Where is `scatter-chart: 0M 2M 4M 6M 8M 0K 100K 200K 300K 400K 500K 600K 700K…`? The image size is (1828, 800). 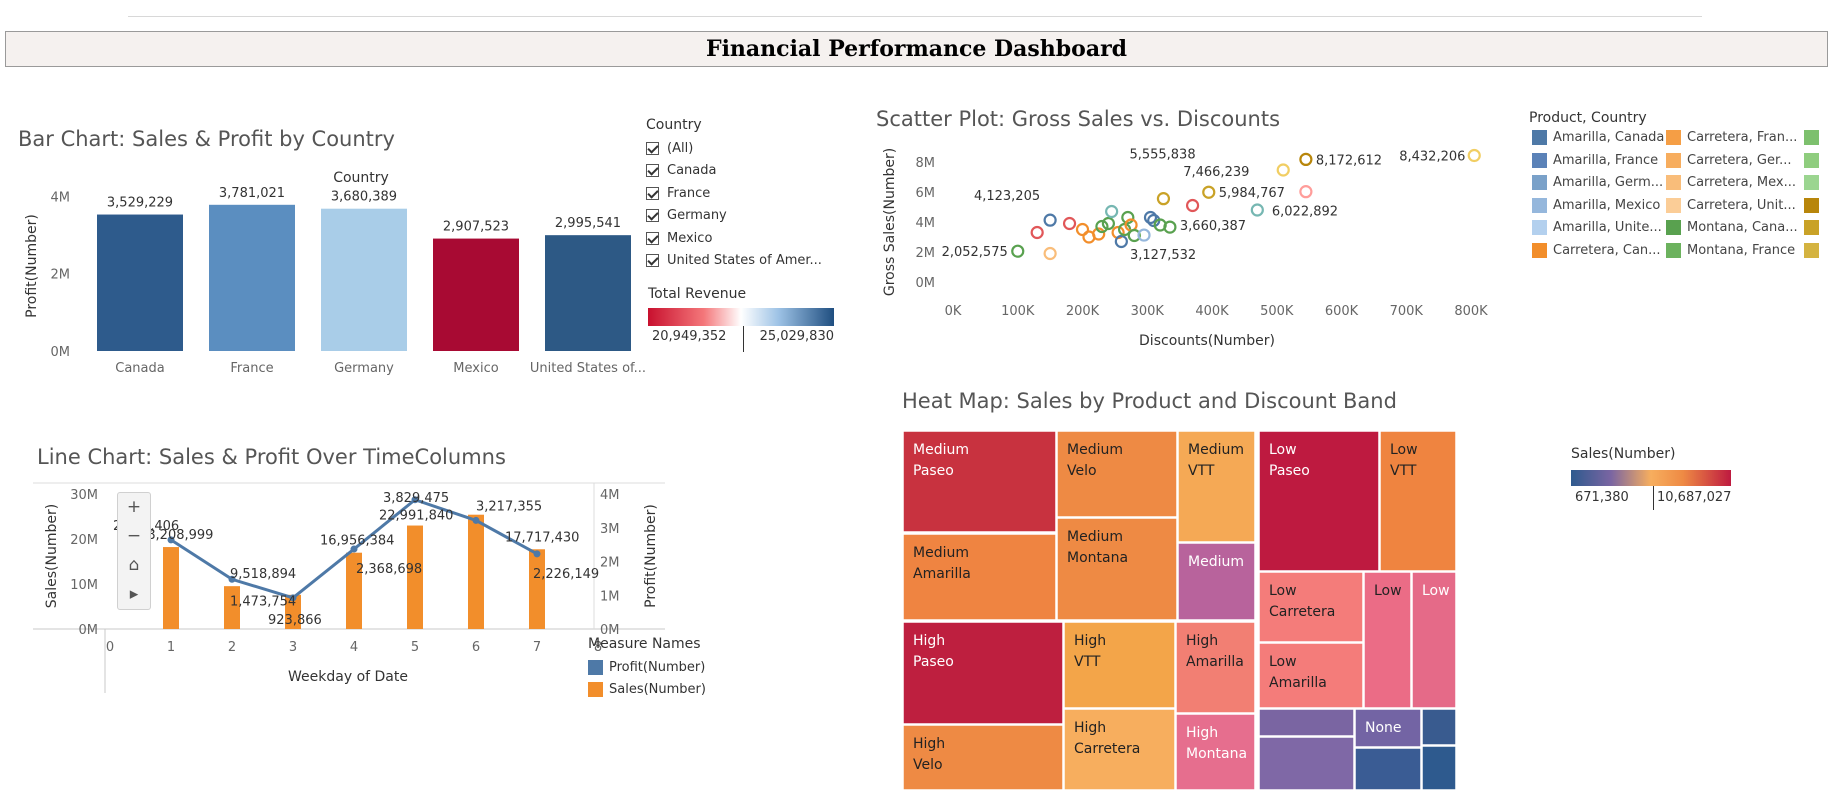
scatter-chart: 0M 2M 4M 6M 8M 0K 100K 200K 300K 400K 500K 600K 700K… is located at coordinates (1185, 250).